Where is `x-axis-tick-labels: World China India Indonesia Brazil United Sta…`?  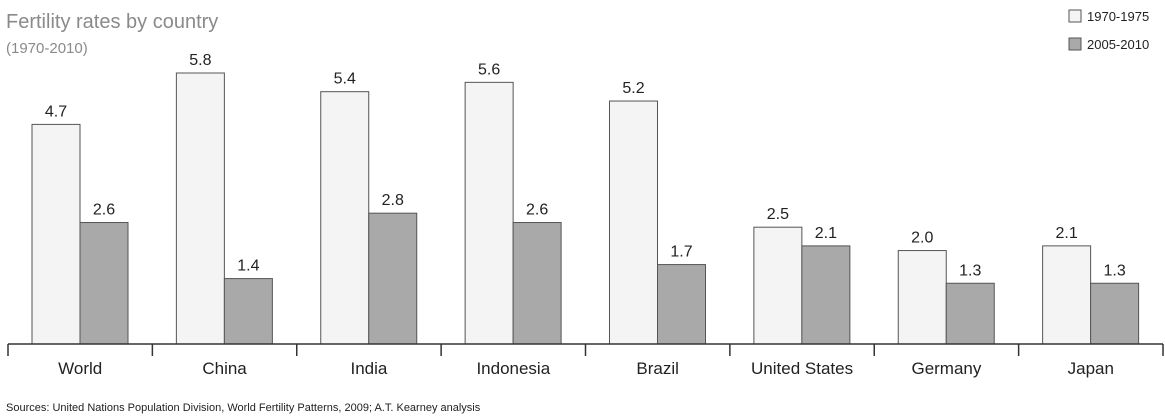 x-axis-tick-labels: World China India Indonesia Brazil United Sta… is located at coordinates (586, 368).